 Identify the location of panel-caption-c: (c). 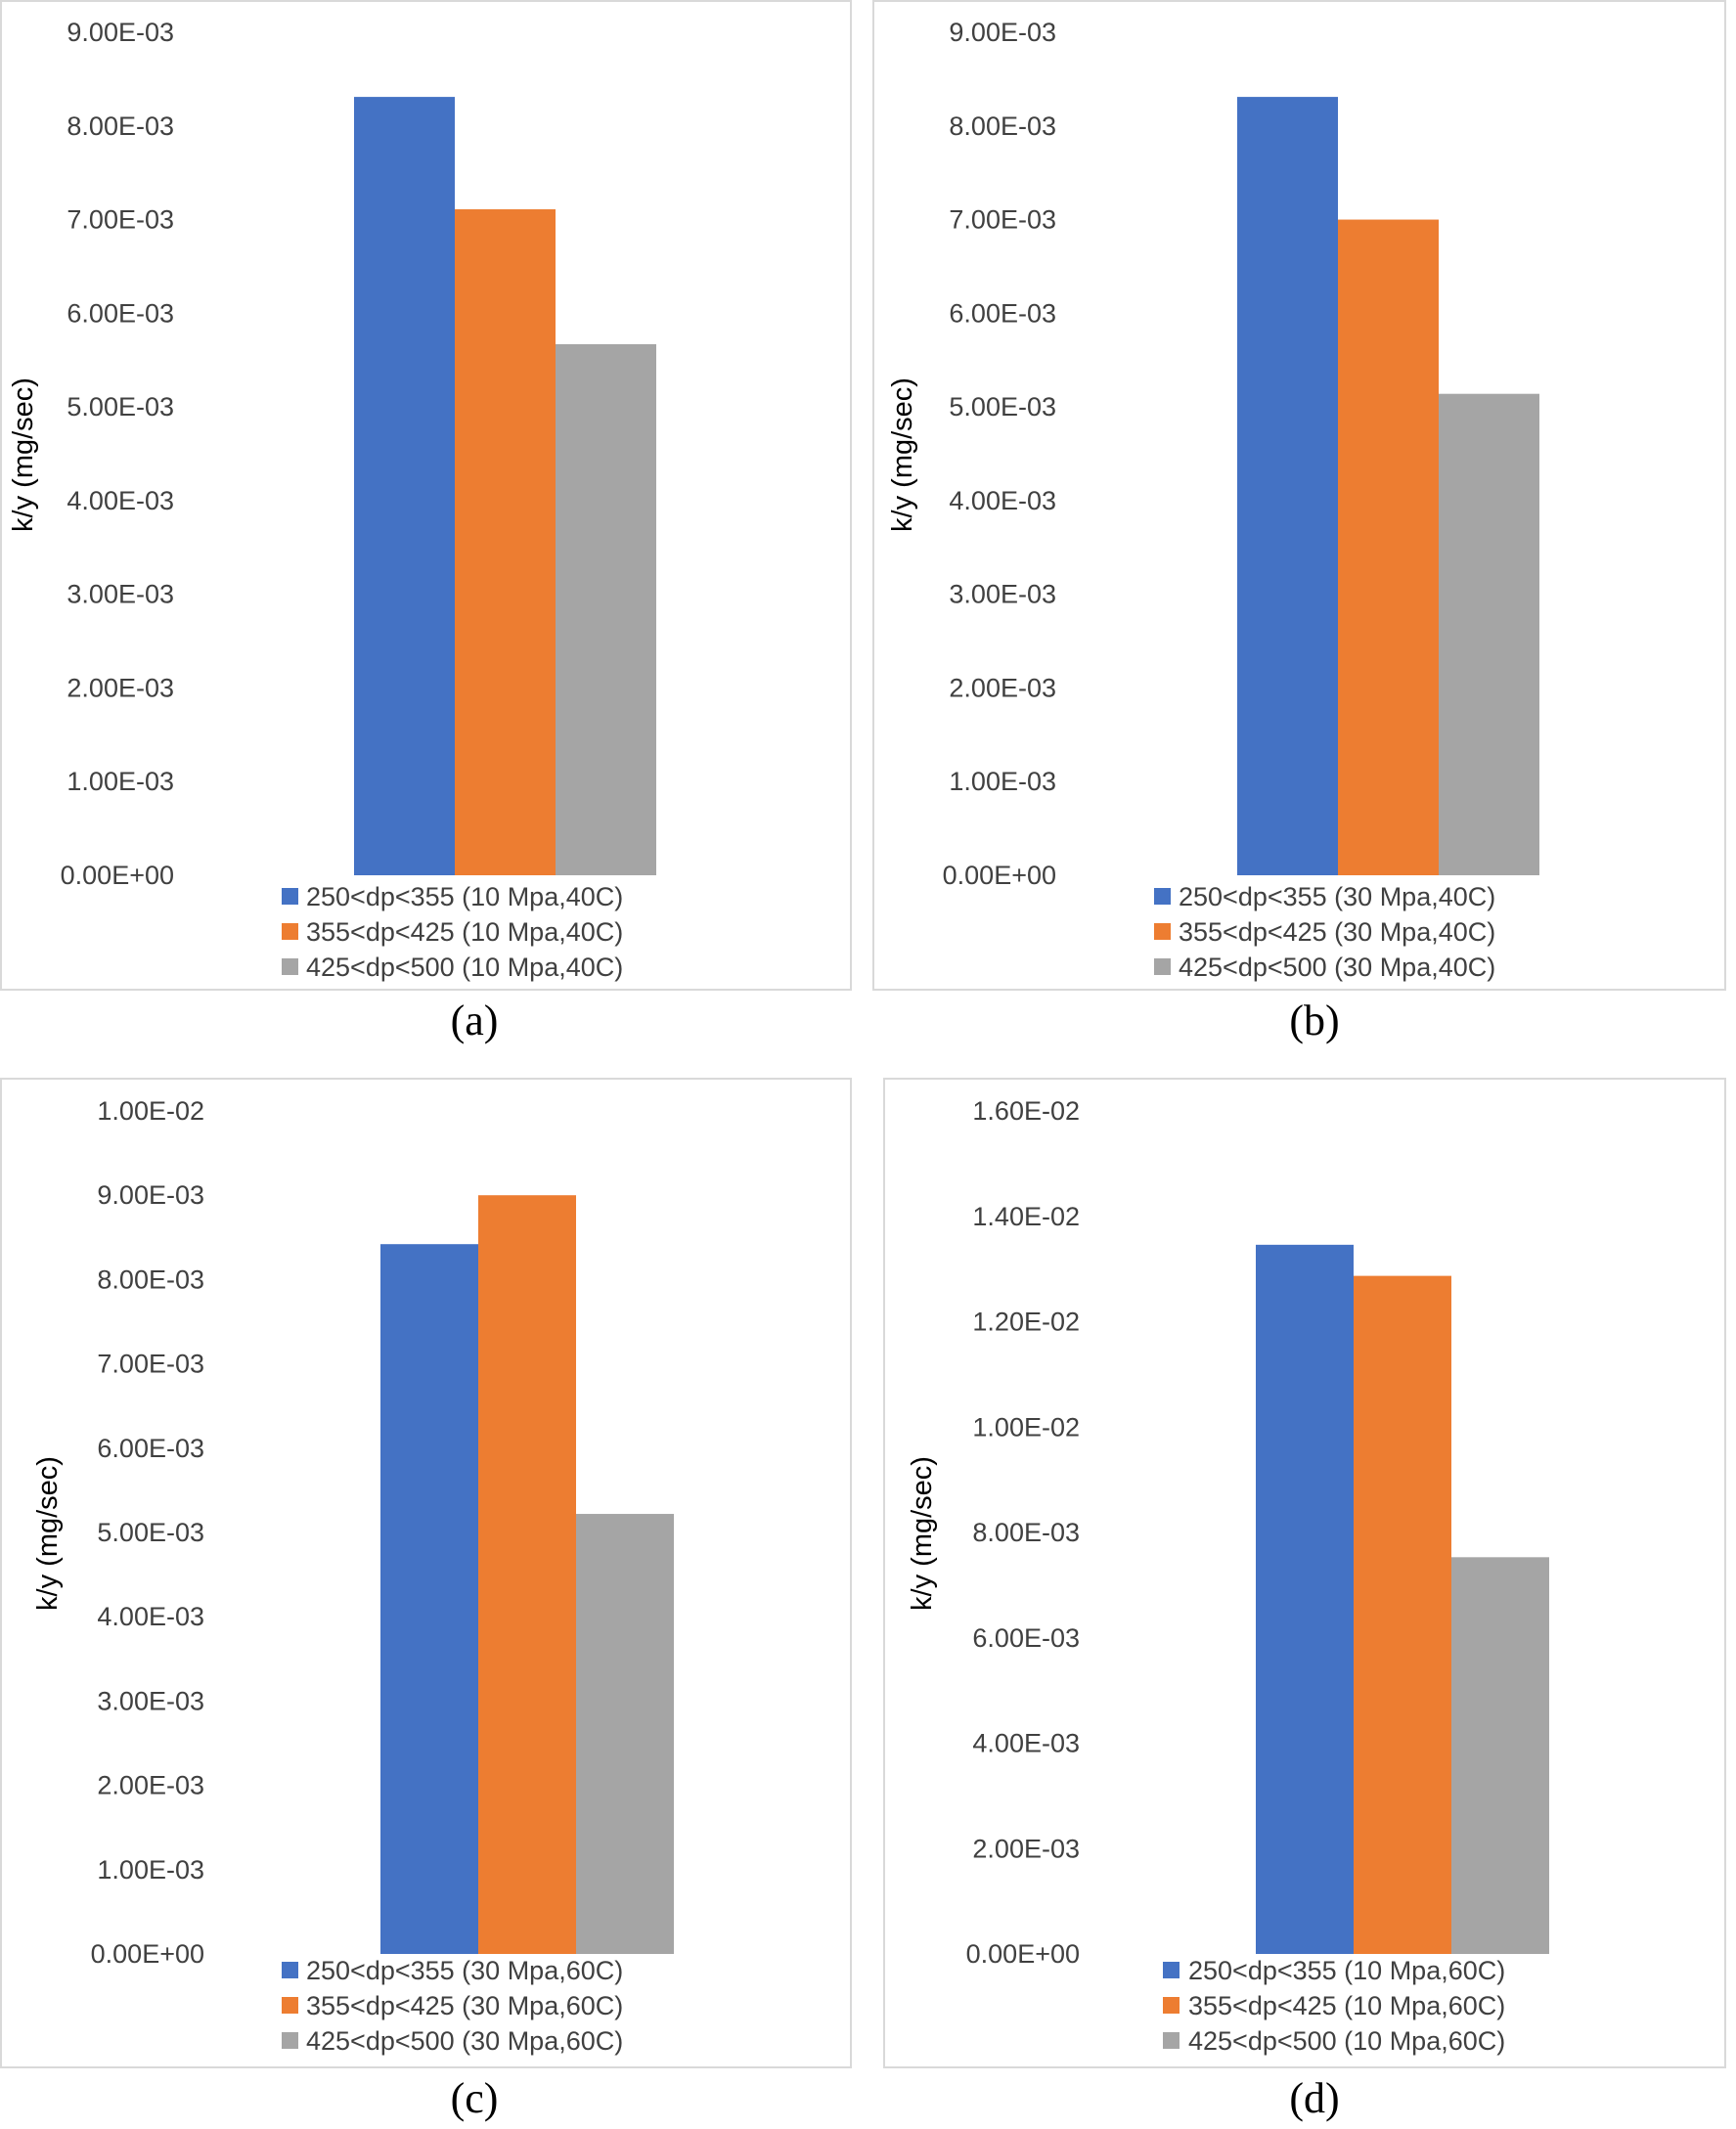
(474, 2098).